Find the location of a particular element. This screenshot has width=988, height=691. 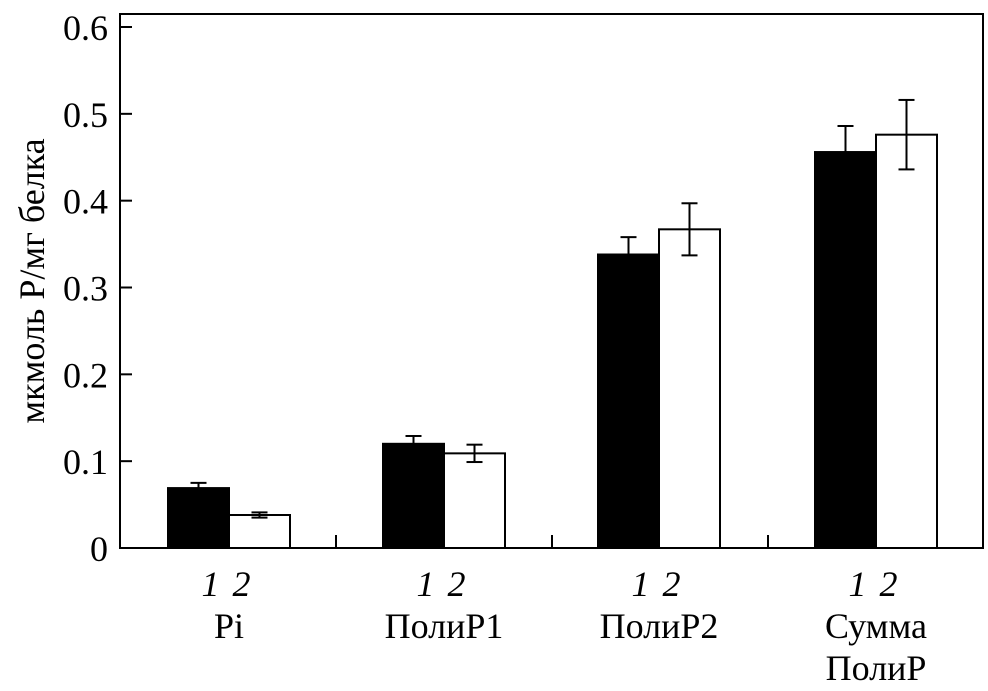

y-tick-label: 0 is located at coordinates (99, 549).